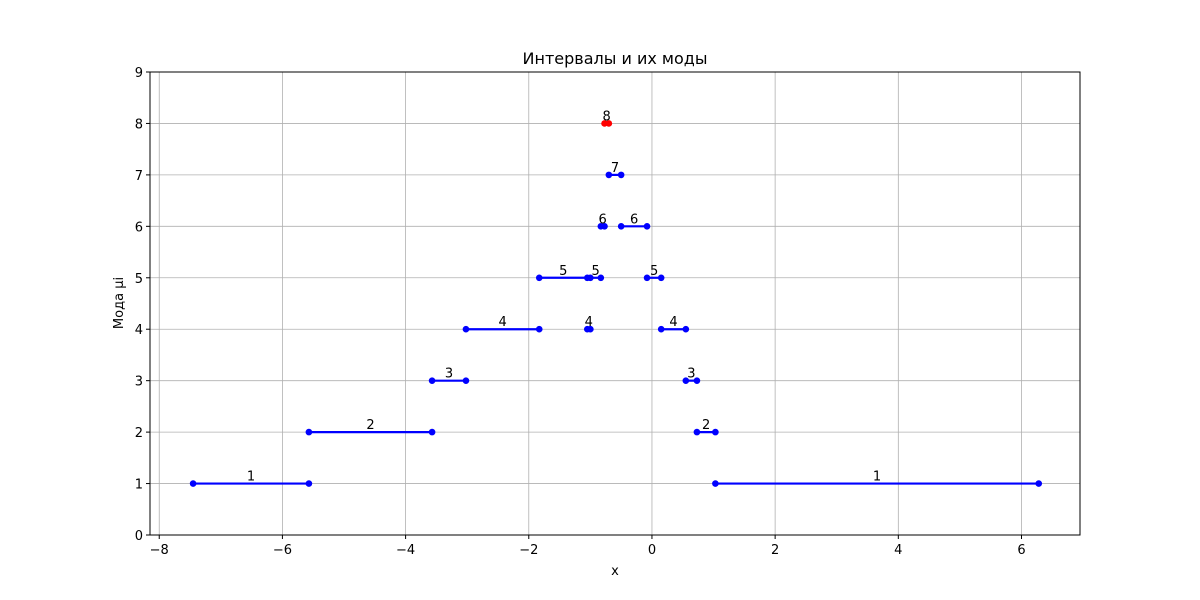  What do you see at coordinates (159, 550) in the screenshot?
I see `x-tick-label: −8` at bounding box center [159, 550].